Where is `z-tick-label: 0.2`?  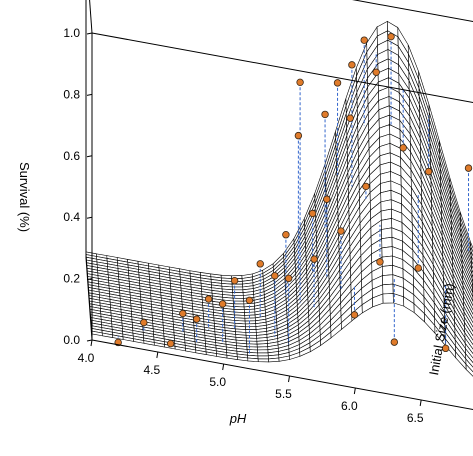 z-tick-label: 0.2 is located at coordinates (71, 279).